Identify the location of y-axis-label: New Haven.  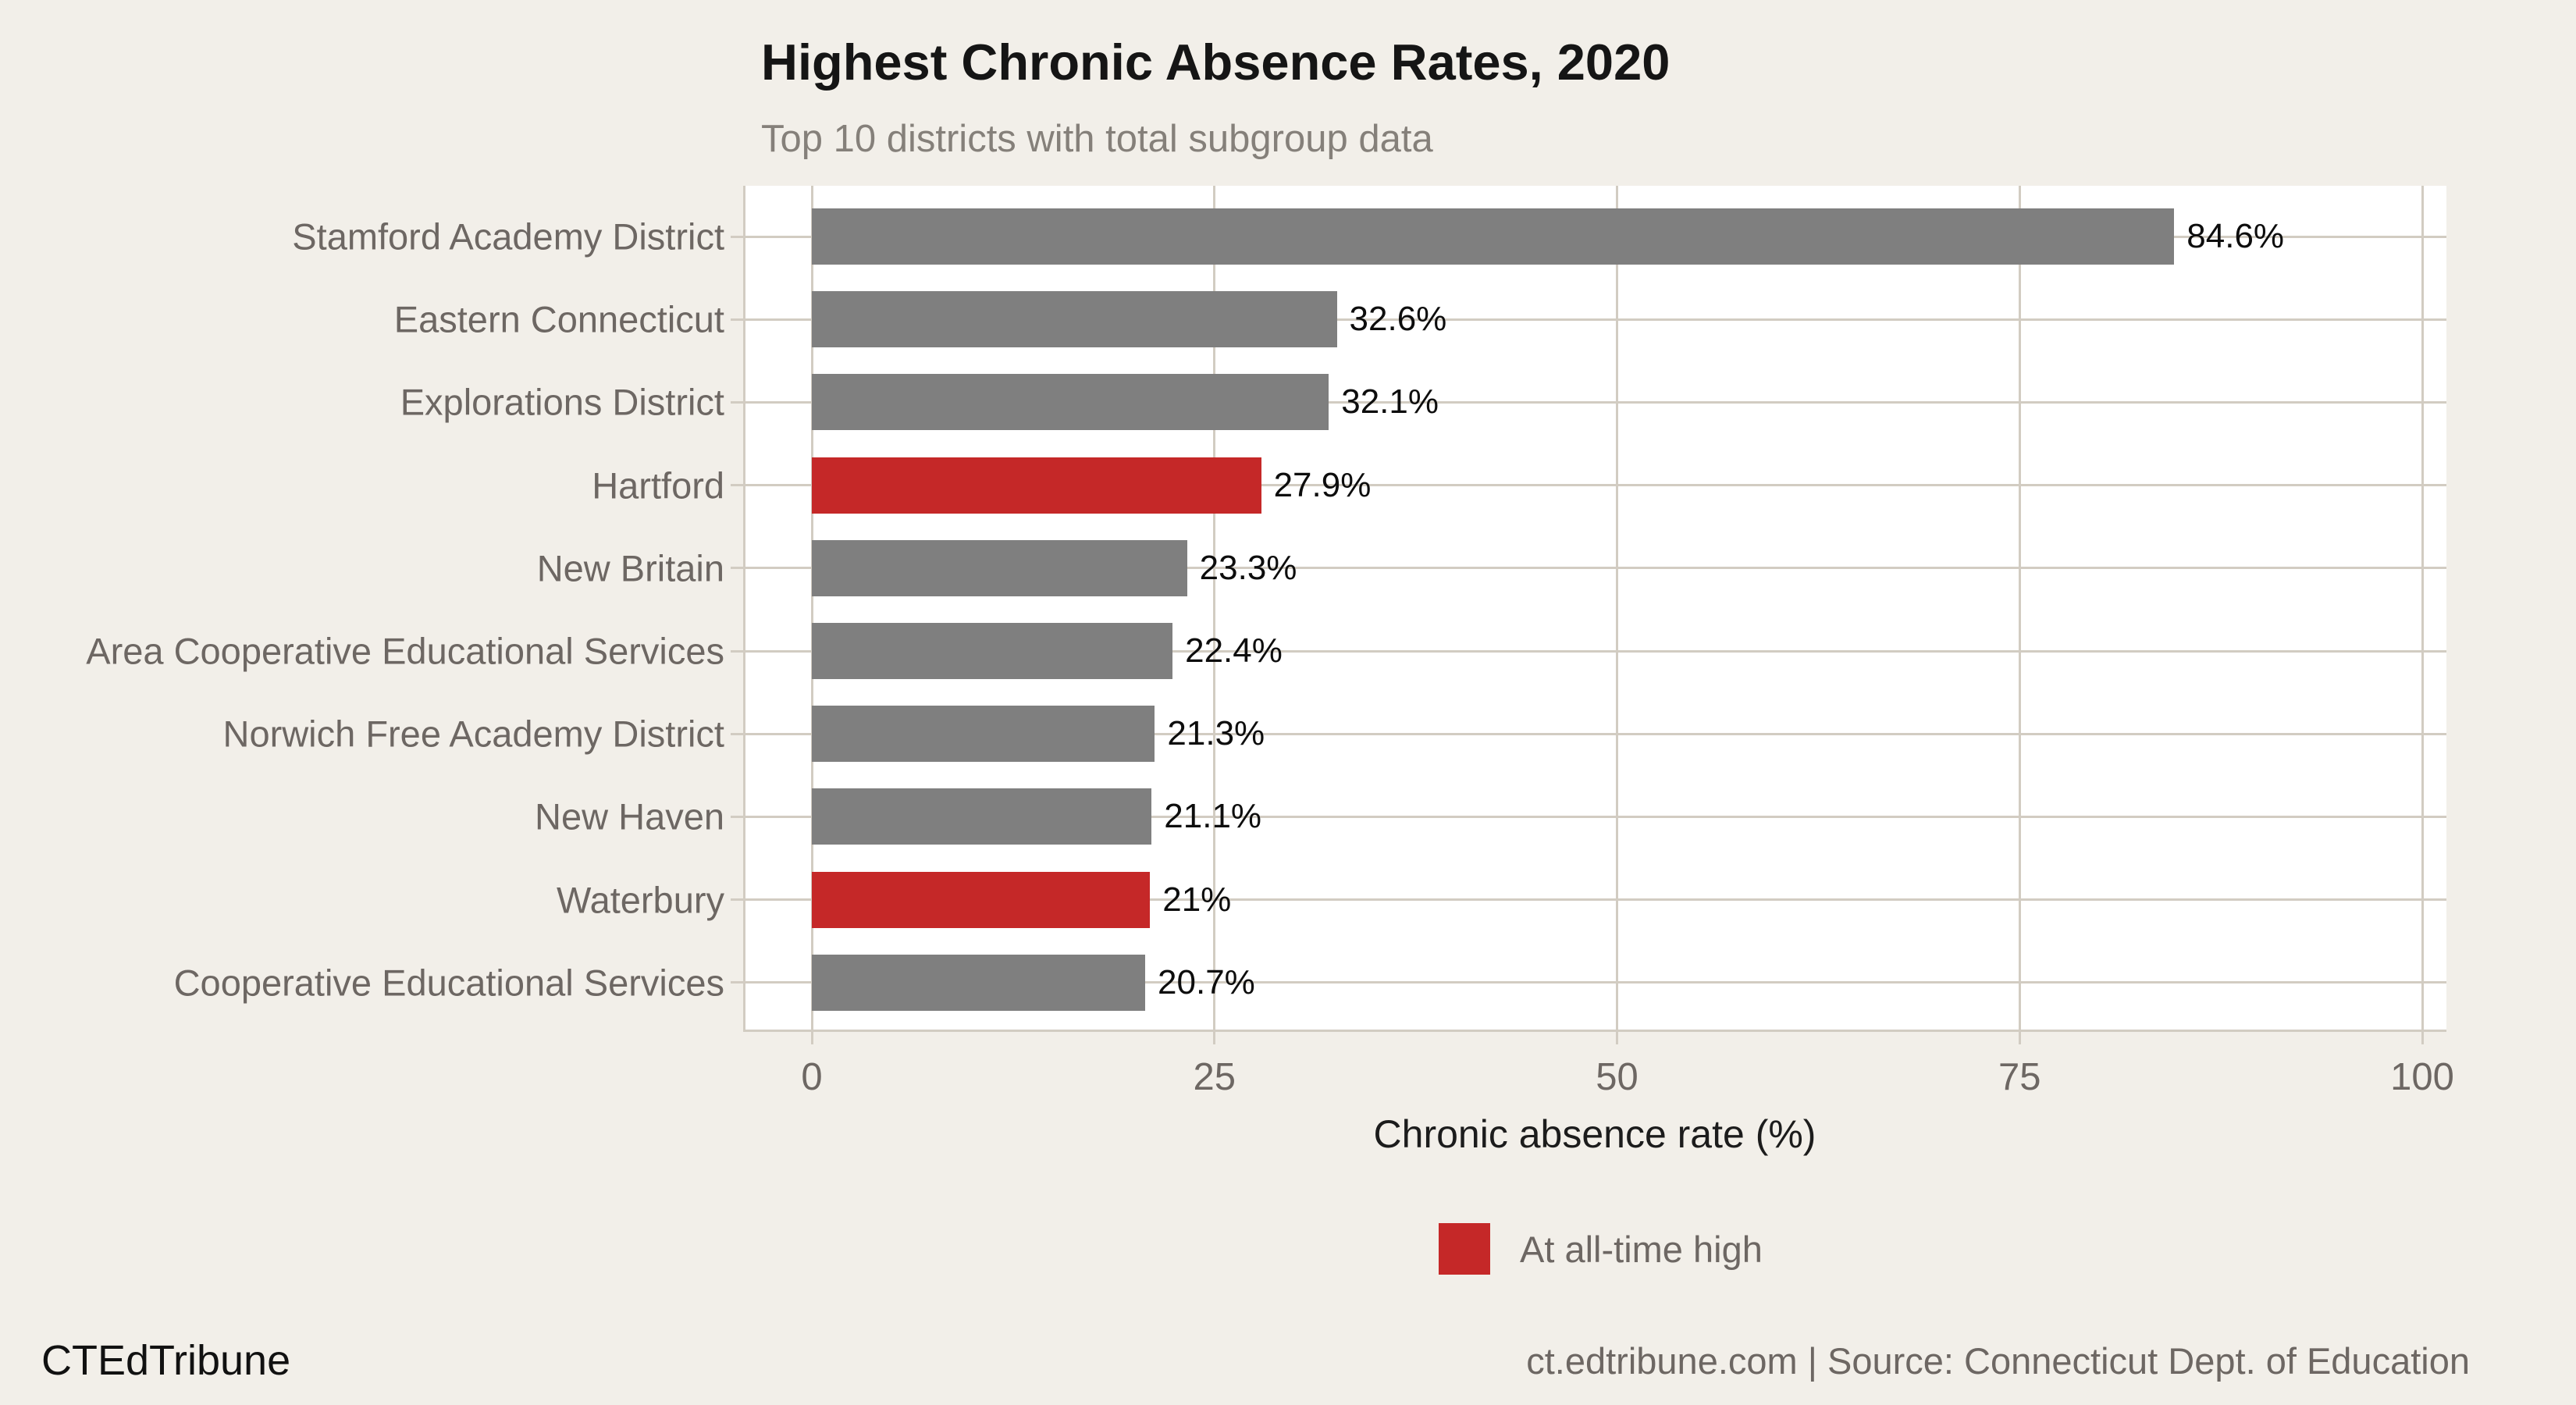
(629, 817).